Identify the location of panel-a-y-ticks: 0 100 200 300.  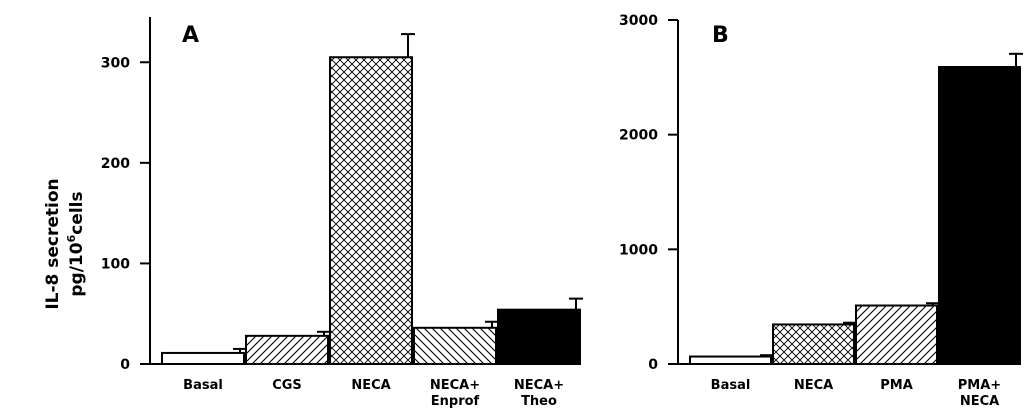
(125, 214).